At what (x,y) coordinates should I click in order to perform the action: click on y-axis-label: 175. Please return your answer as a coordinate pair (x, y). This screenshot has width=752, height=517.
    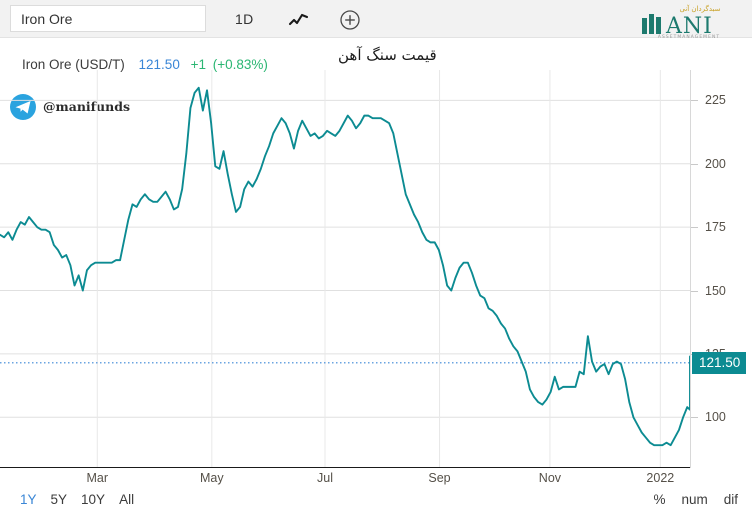
    Looking at the image, I should click on (715, 227).